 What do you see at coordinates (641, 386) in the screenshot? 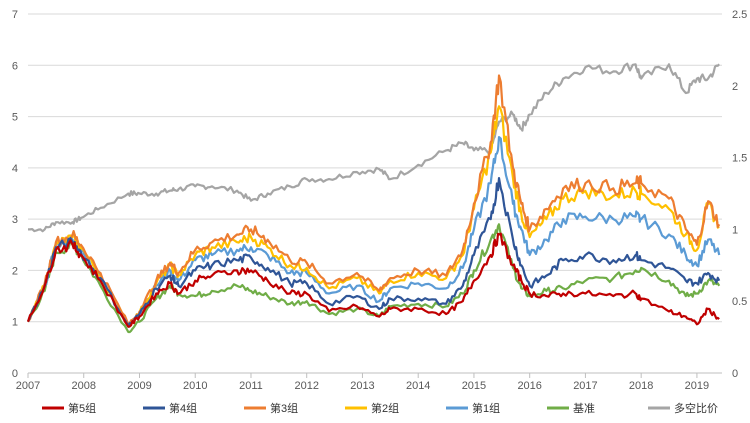
I see `x-tick-label: 2018` at bounding box center [641, 386].